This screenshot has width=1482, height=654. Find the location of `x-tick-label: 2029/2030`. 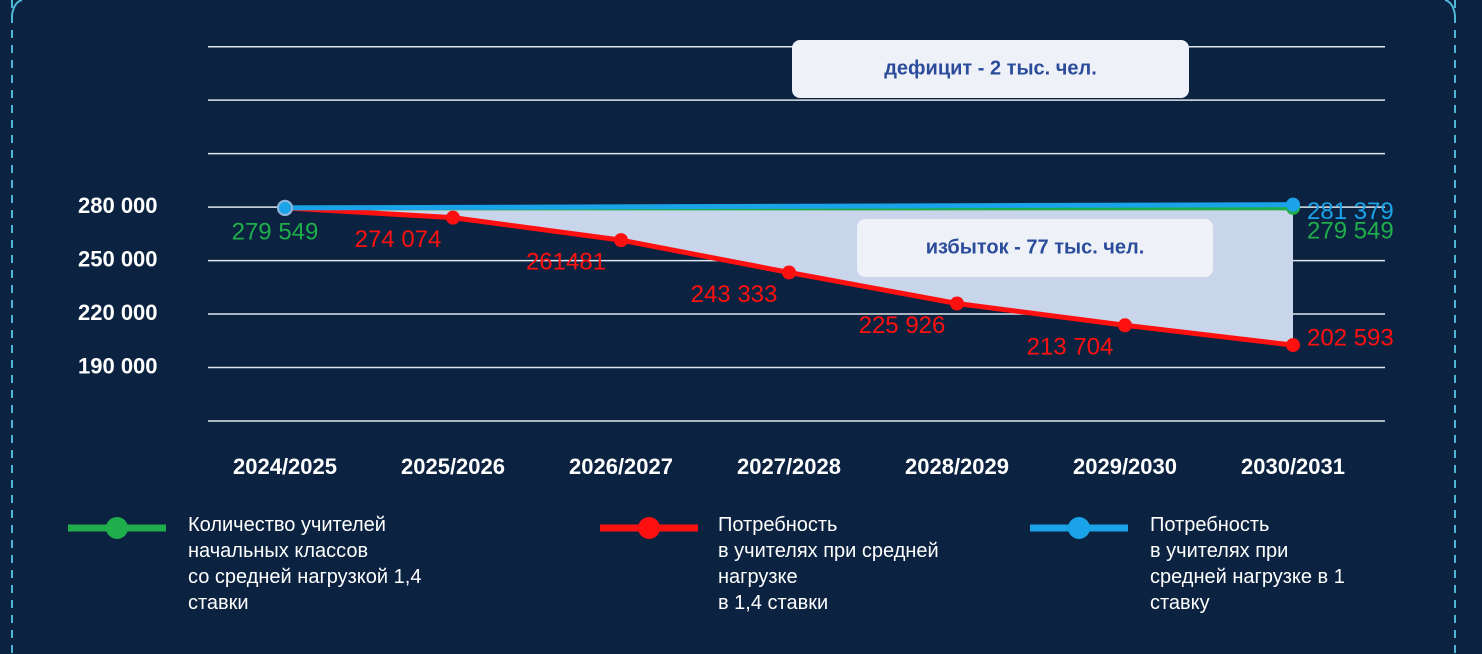

x-tick-label: 2029/2030 is located at coordinates (1125, 466).